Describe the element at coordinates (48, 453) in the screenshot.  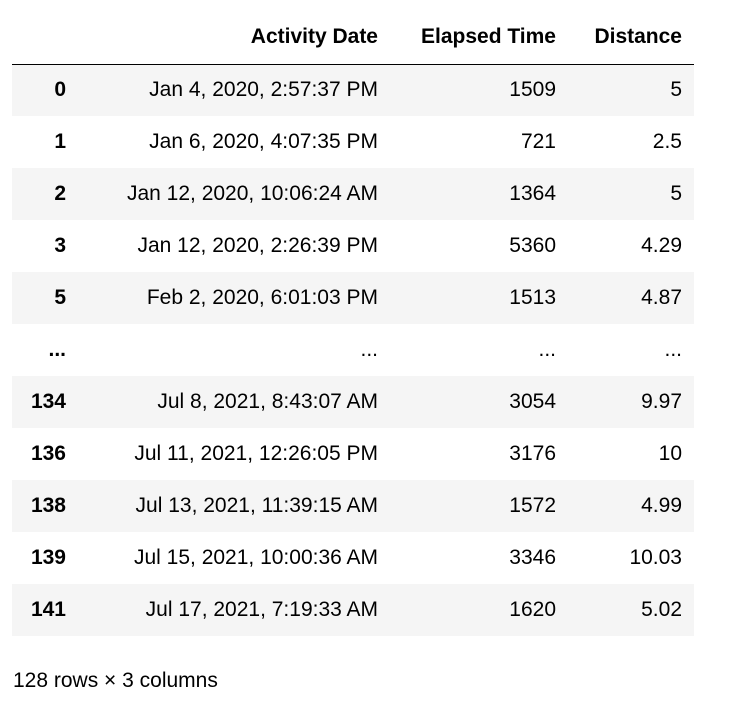
I see `row-index: 136` at that location.